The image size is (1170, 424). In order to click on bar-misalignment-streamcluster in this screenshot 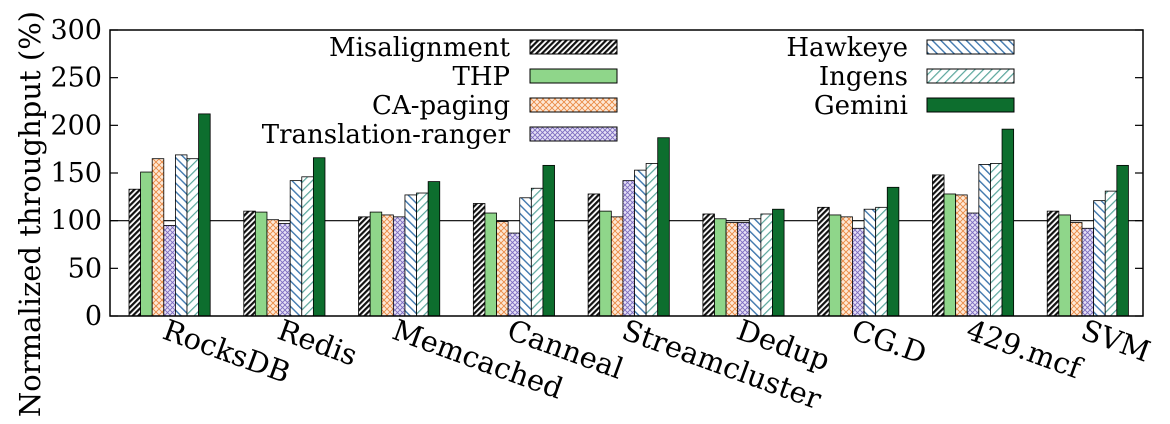, I will do `click(594, 255)`.